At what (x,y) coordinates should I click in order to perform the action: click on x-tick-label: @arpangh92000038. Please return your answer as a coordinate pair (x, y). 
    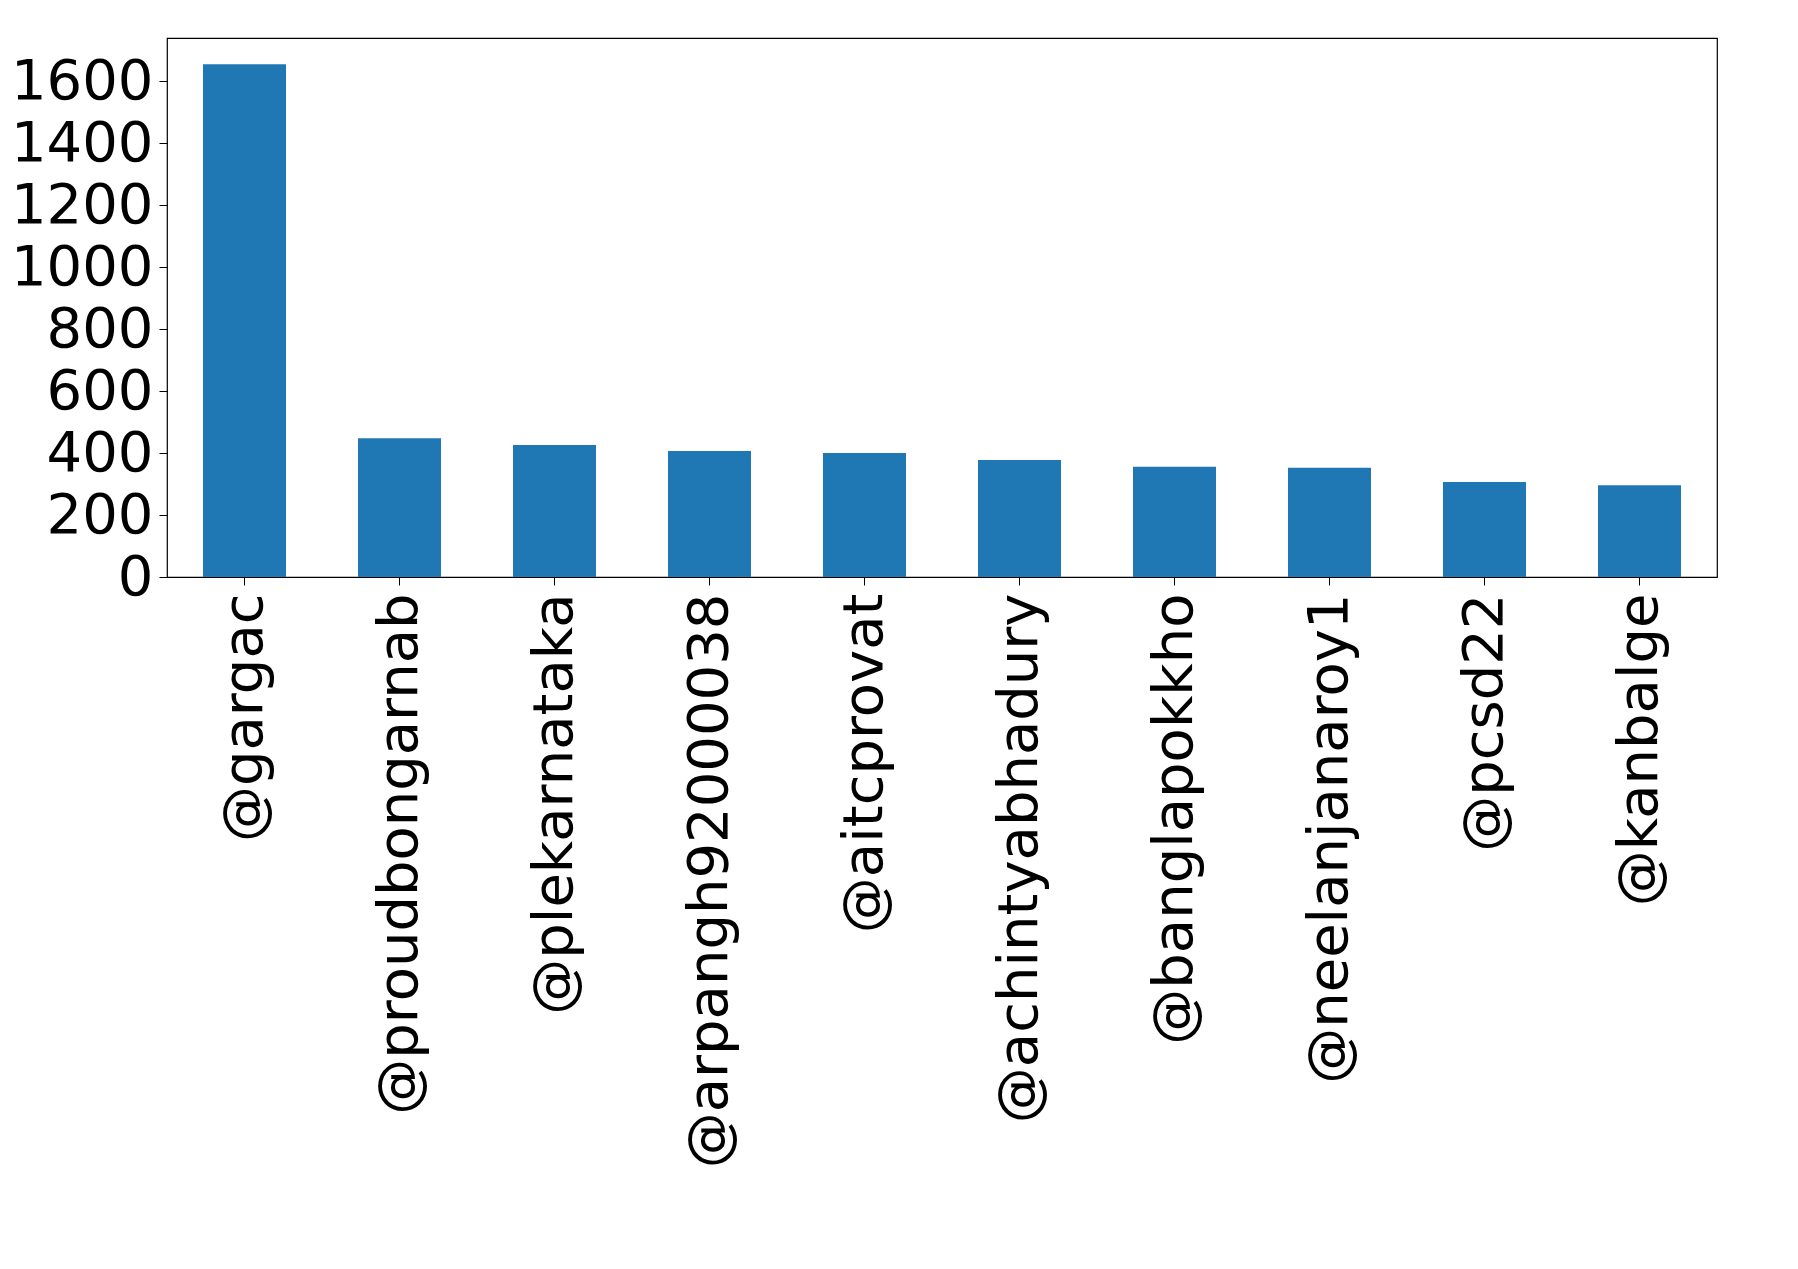
    Looking at the image, I should click on (707, 881).